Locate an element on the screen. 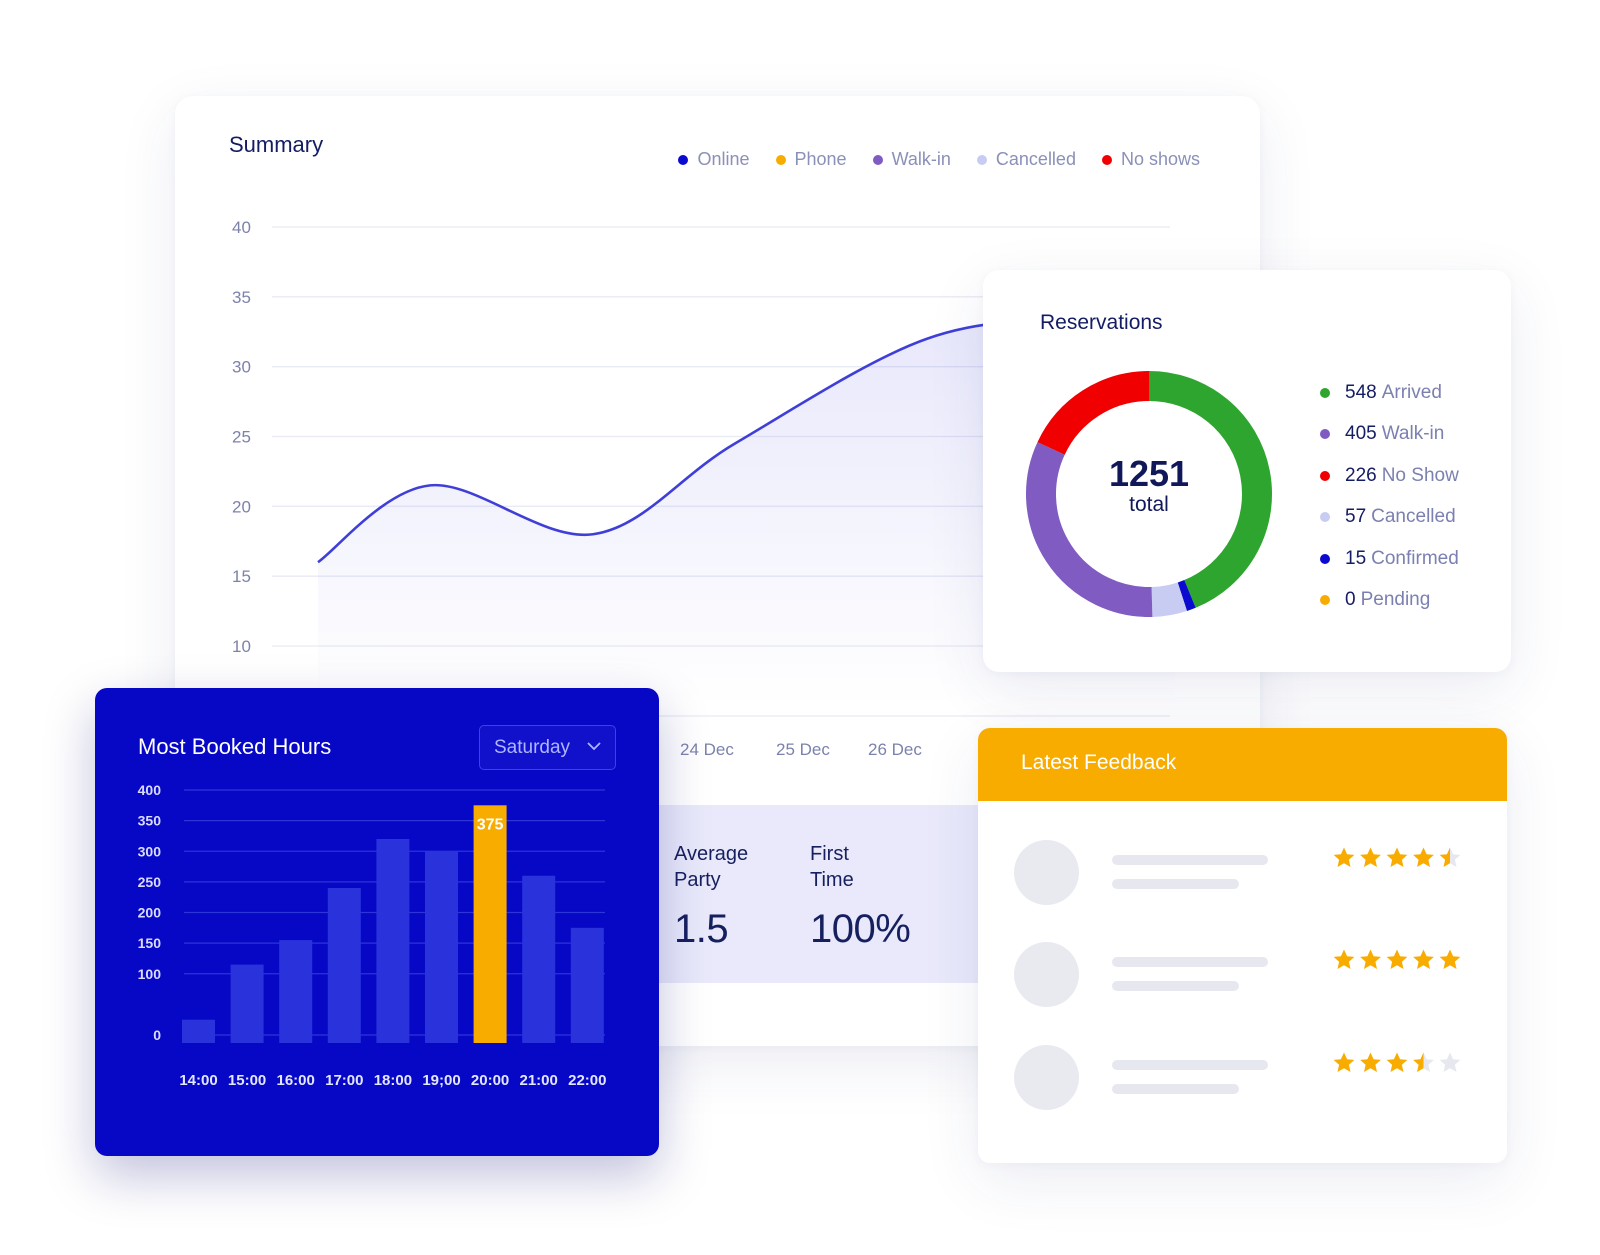 The height and width of the screenshot is (1255, 1600). reservation-count: 226 is located at coordinates (1361, 475).